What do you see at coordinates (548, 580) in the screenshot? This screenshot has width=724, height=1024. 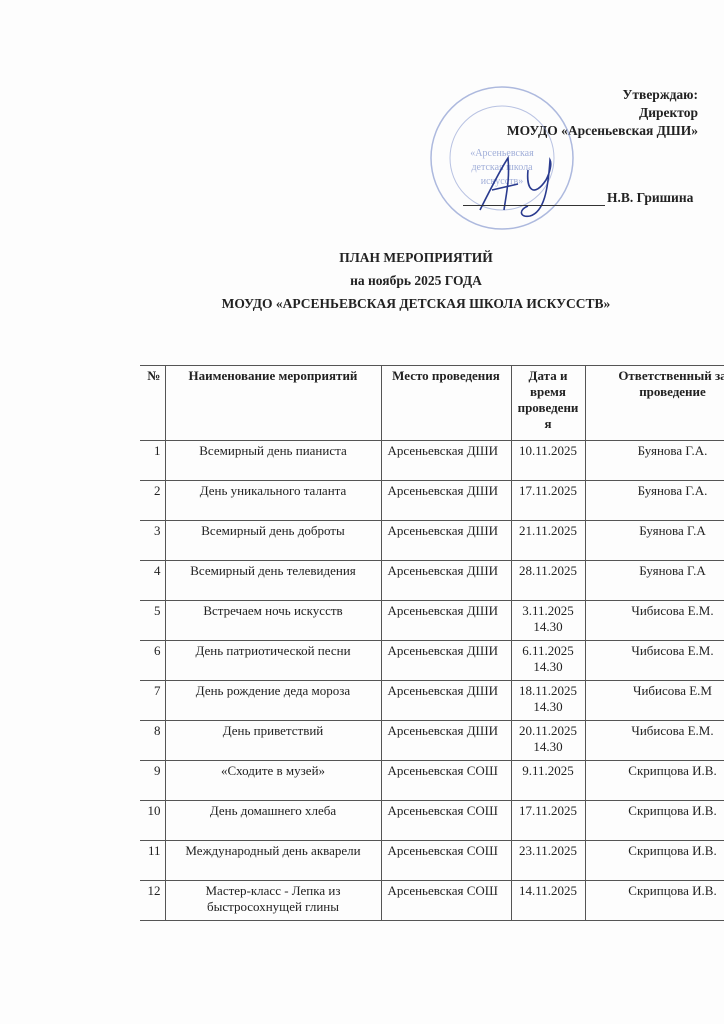 I see `event-date: 28.11.2025` at bounding box center [548, 580].